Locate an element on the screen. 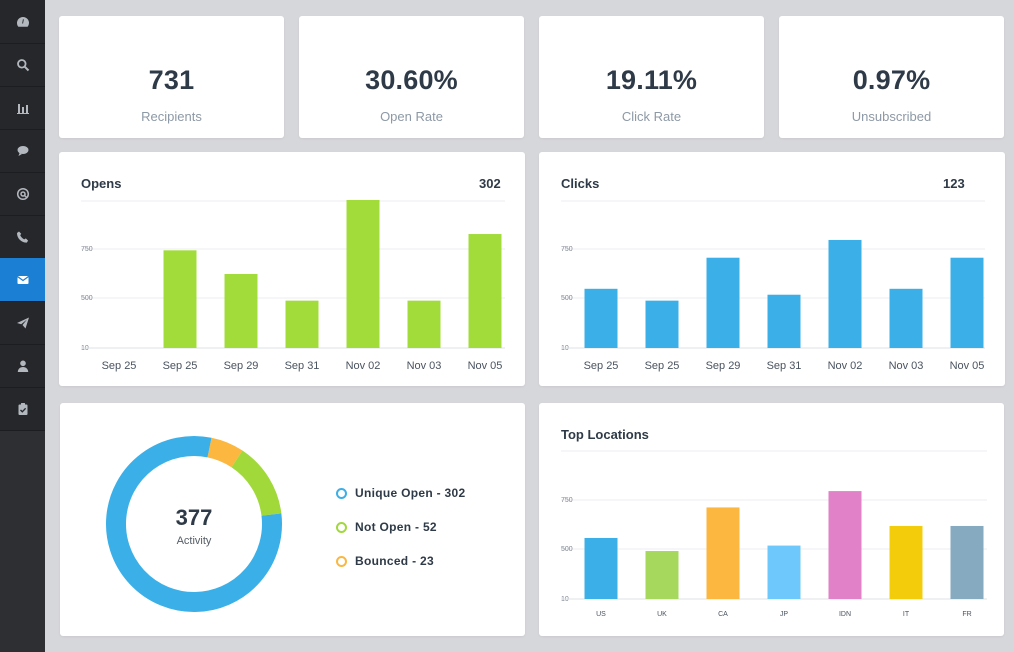 The width and height of the screenshot is (1014, 652). stat-value: 731 is located at coordinates (171, 80).